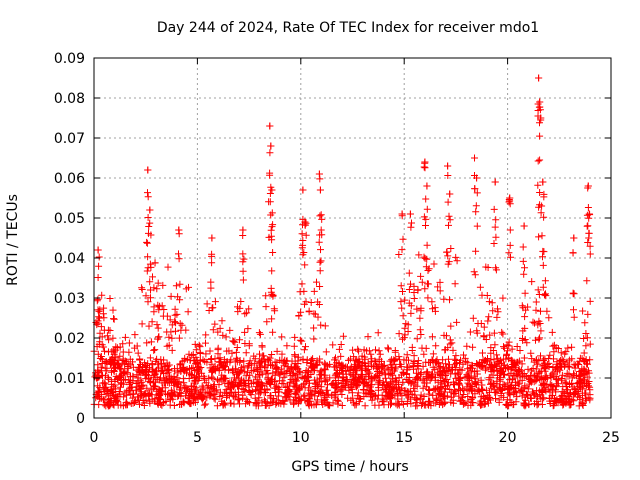 This screenshot has width=640, height=480. Describe the element at coordinates (301, 438) in the screenshot. I see `x-tick-label: 10` at that location.